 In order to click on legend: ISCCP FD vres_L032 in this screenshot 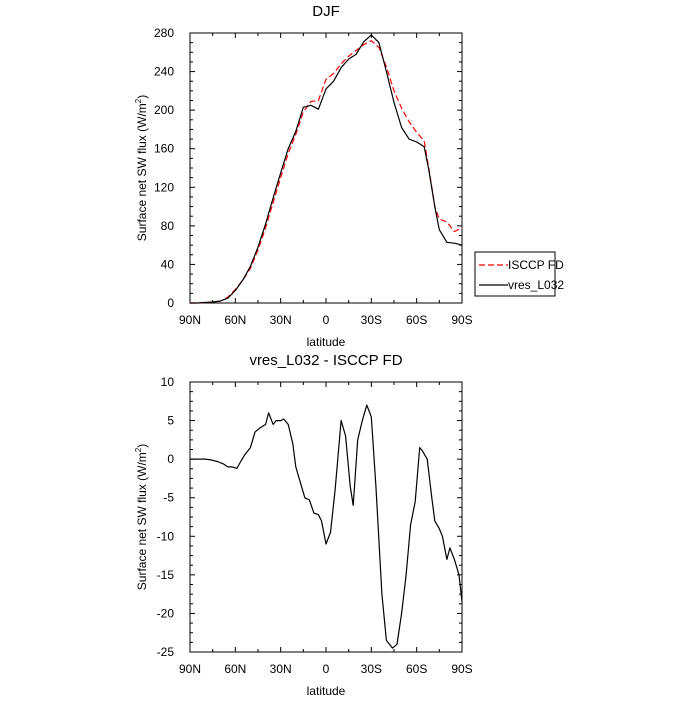, I will do `click(519, 274)`.